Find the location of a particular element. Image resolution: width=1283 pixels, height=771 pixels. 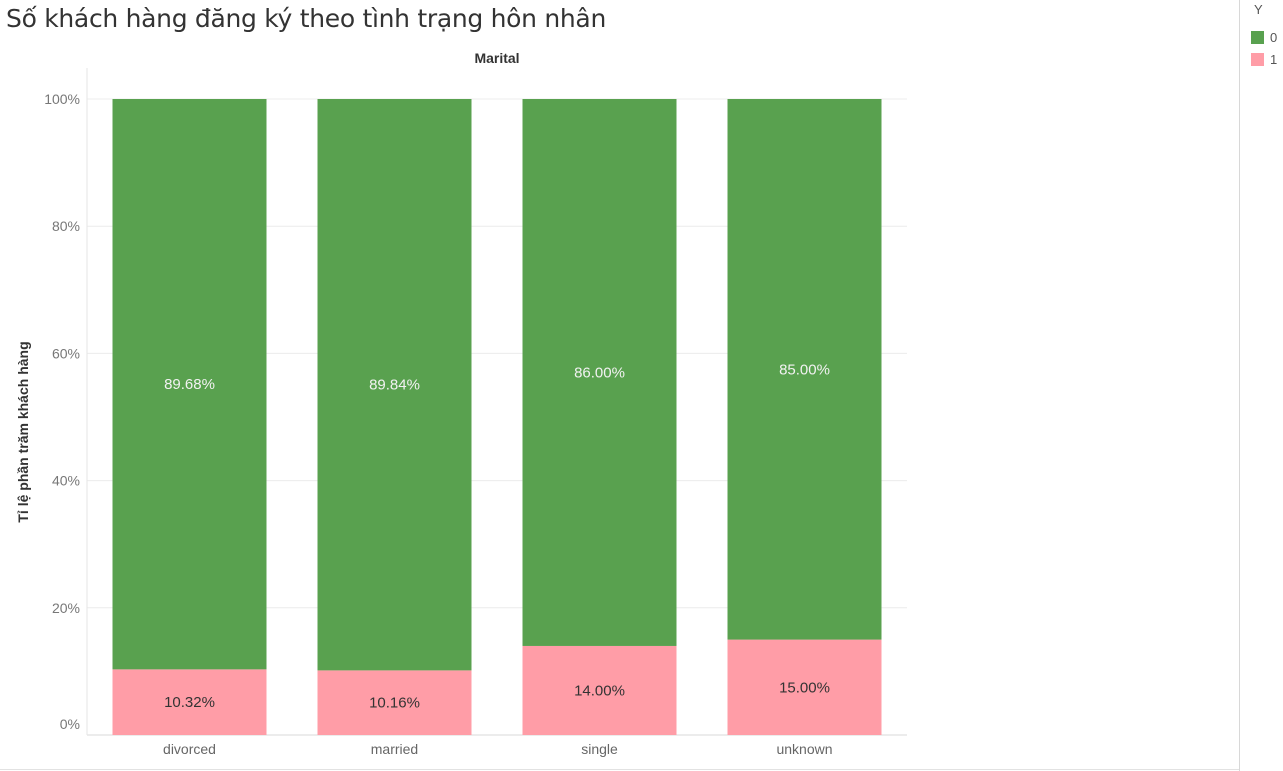

bar-single-y0 is located at coordinates (599, 372).